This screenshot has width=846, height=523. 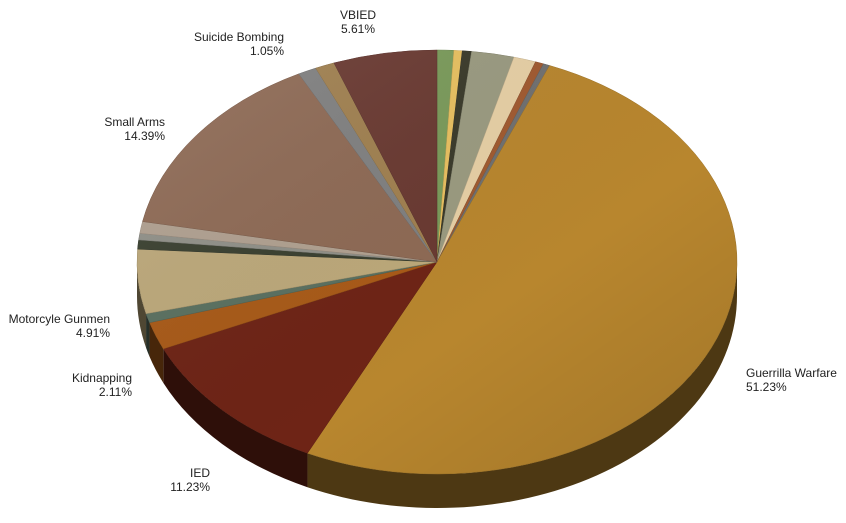 What do you see at coordinates (142, 305) in the screenshot?
I see `pie-side-motorcyle-gunmen` at bounding box center [142, 305].